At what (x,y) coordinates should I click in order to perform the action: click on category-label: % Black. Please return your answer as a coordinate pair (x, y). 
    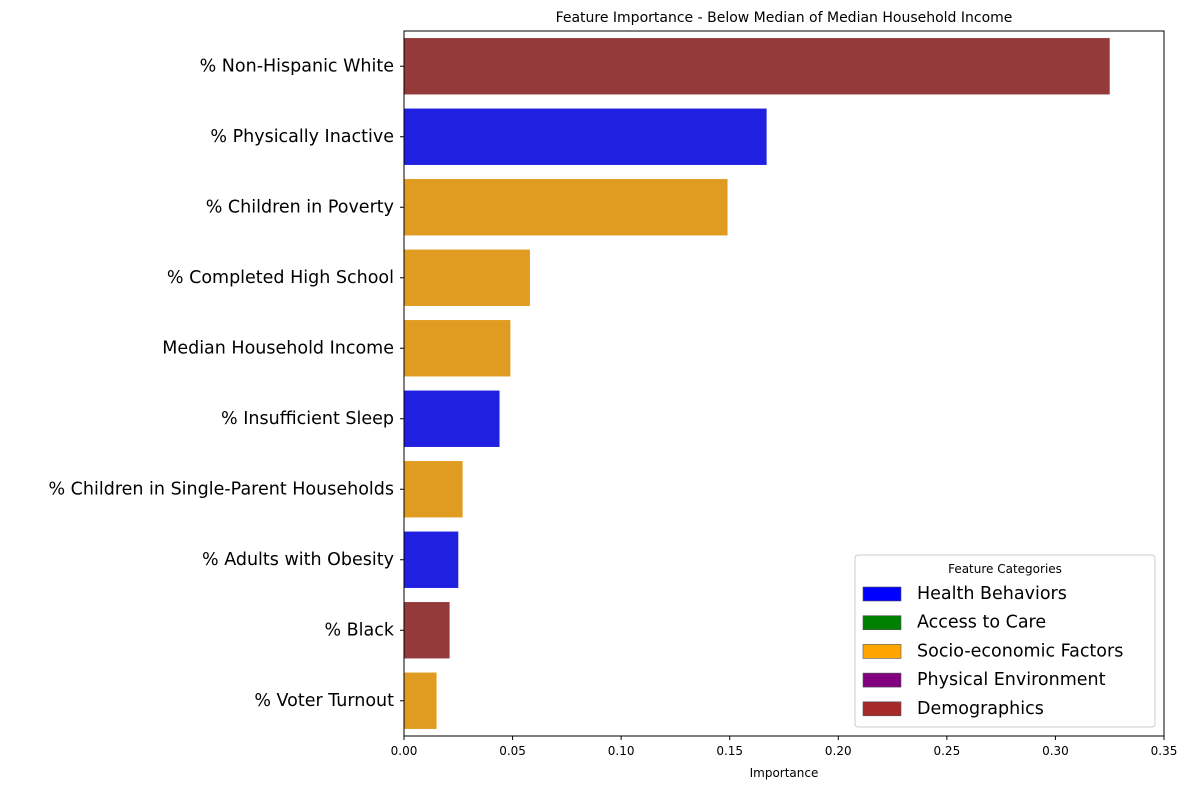
    Looking at the image, I should click on (359, 630).